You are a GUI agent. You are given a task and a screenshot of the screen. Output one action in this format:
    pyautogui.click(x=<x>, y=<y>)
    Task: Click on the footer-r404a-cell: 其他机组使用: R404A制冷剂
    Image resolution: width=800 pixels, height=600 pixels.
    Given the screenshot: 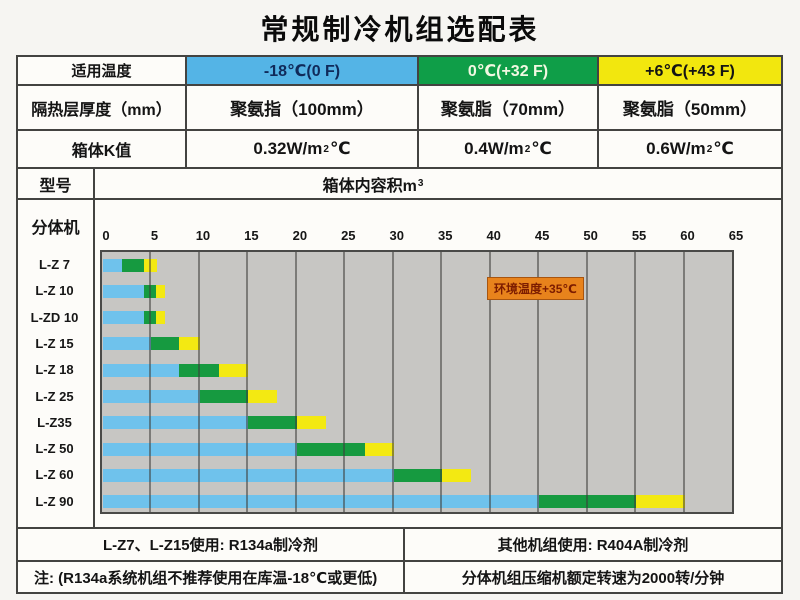 What is the action you would take?
    pyautogui.click(x=593, y=544)
    